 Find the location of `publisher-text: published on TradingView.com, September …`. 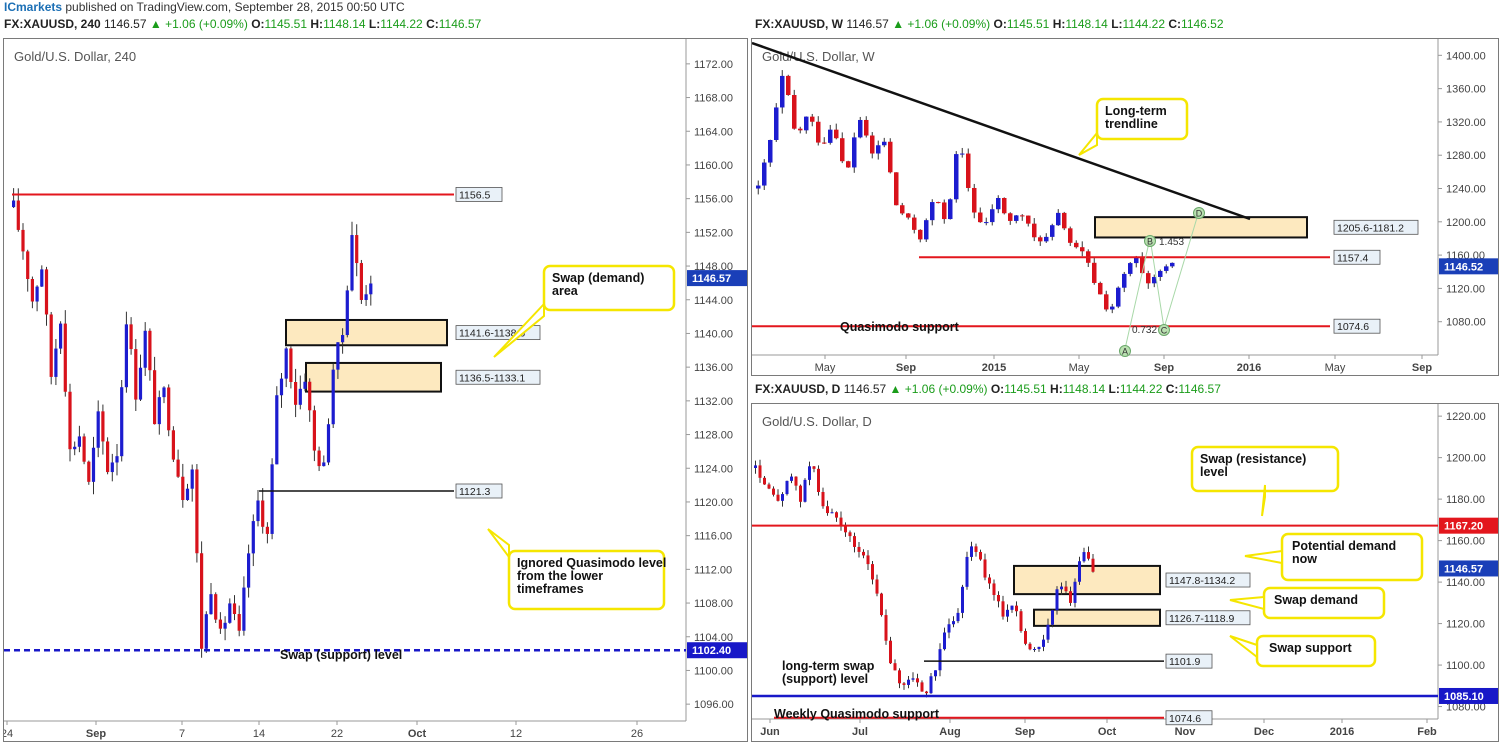

publisher-text: published on TradingView.com, September … is located at coordinates (235, 7).